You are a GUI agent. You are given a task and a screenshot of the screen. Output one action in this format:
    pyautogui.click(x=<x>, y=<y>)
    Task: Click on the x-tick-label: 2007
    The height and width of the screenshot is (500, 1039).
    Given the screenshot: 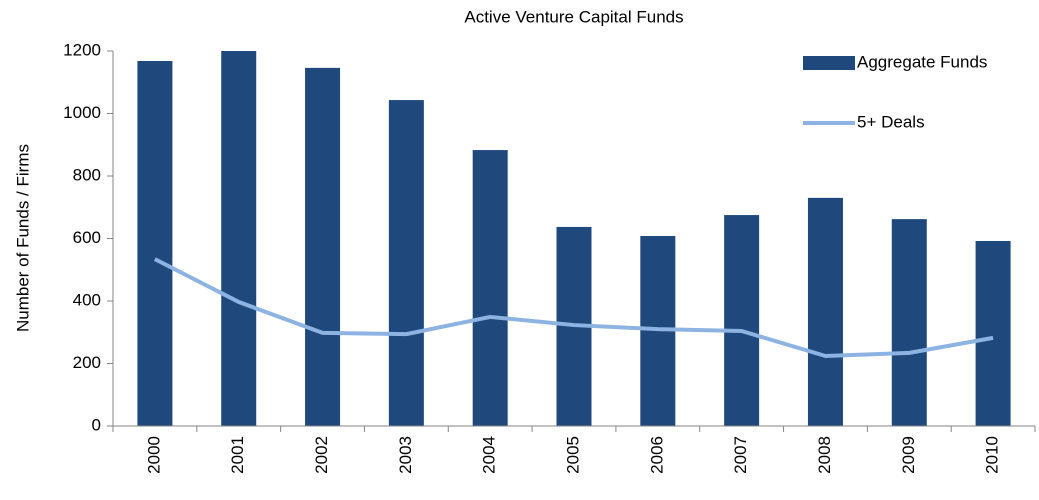 What is the action you would take?
    pyautogui.click(x=740, y=455)
    